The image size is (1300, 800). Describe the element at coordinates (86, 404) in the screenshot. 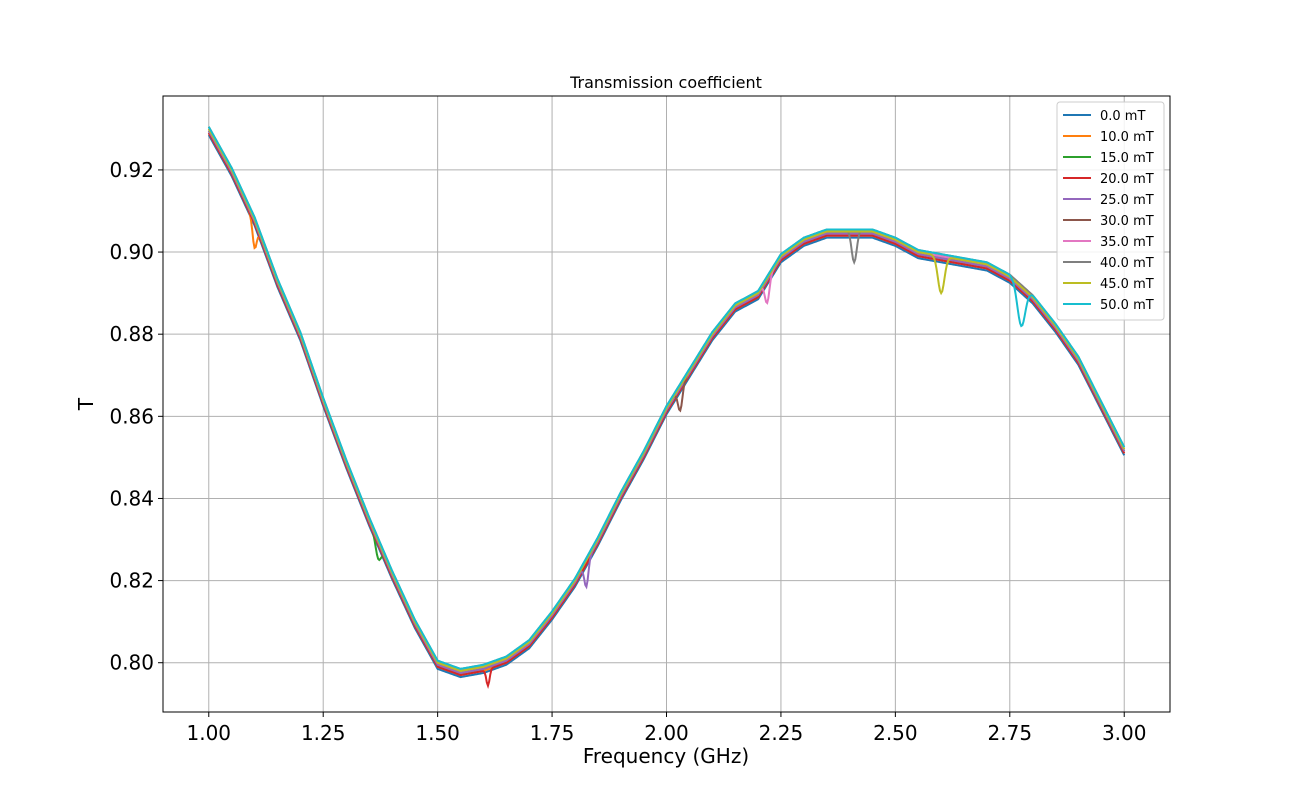

I see `y-axis-label: T` at that location.